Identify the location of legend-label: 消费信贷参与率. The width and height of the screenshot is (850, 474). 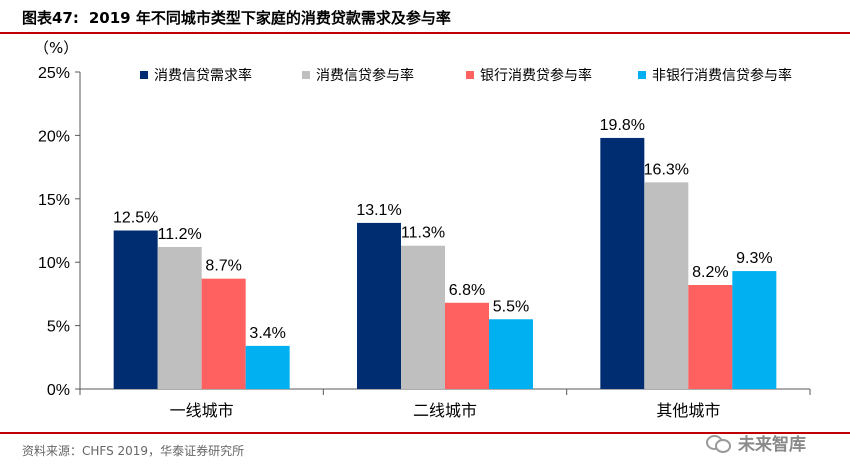
(365, 75).